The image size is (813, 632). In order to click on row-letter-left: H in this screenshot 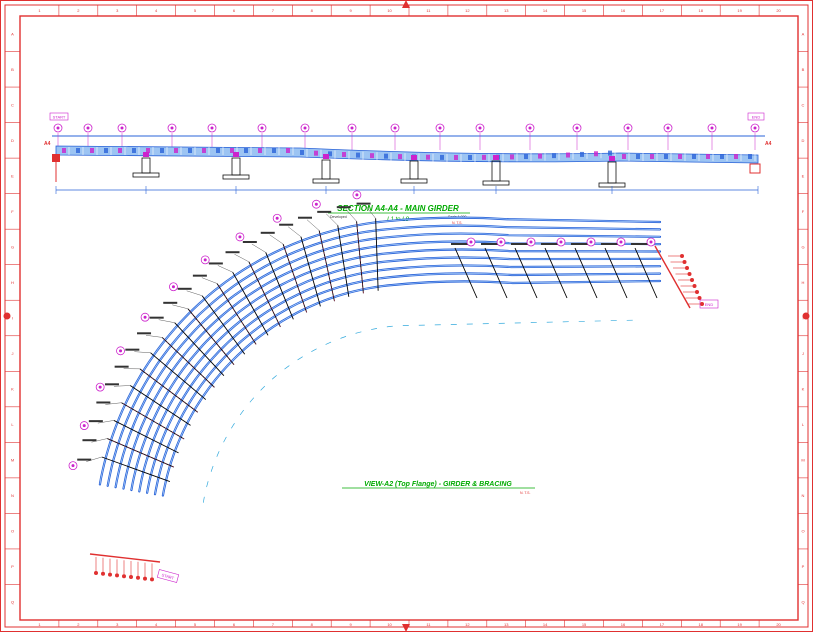, I will do `click(12, 282)`.